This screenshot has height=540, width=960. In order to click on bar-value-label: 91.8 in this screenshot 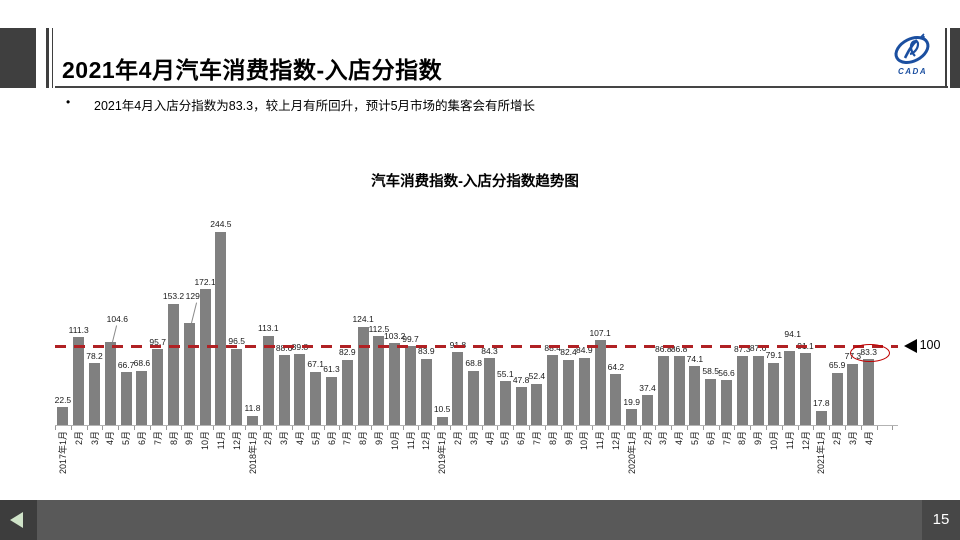, I will do `click(458, 345)`.